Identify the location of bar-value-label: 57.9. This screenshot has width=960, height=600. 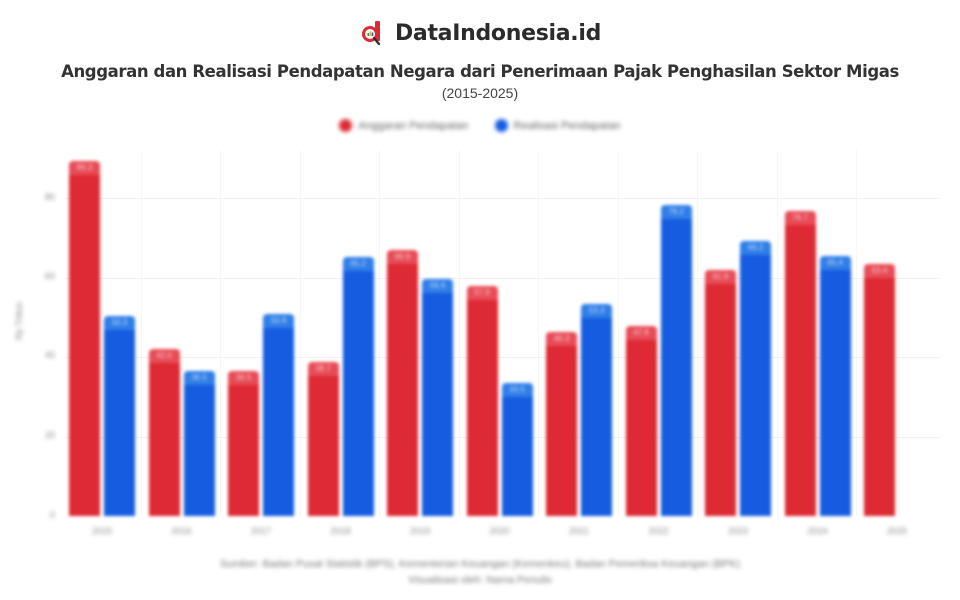
(482, 292).